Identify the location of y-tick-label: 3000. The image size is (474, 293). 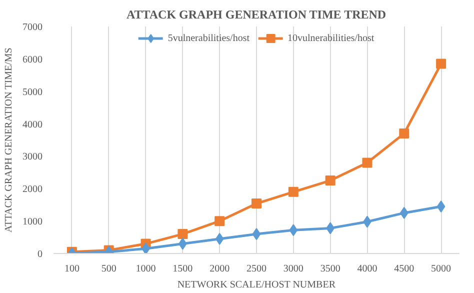
(32, 157).